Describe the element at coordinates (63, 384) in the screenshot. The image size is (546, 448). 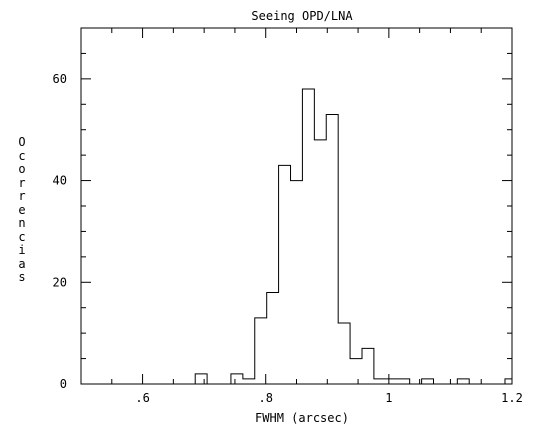
I see `y-tick-label: 0` at that location.